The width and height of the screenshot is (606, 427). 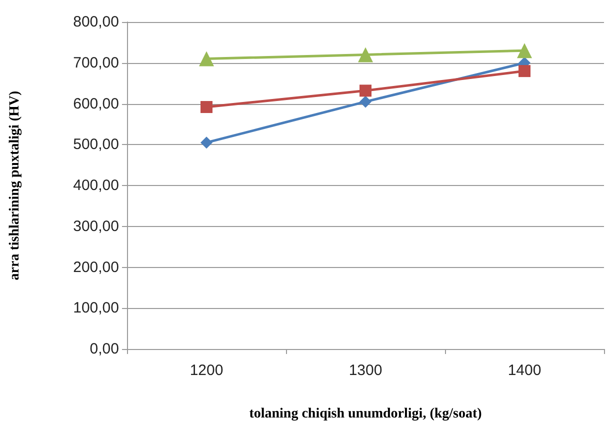 I want to click on y-tick-label: 700,00, so click(x=96, y=63).